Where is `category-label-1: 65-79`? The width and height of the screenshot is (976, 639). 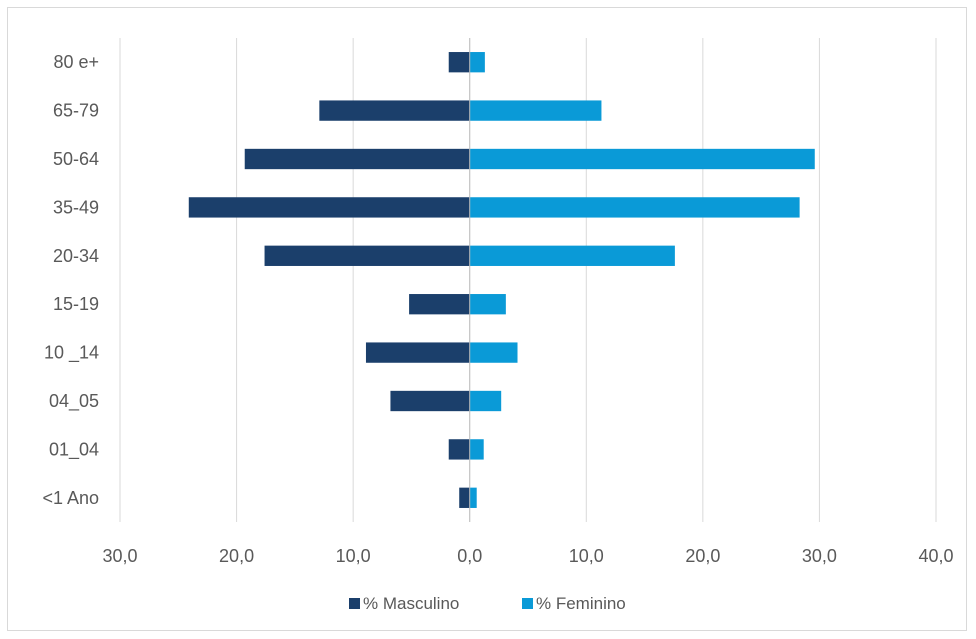 category-label-1: 65-79 is located at coordinates (76, 111).